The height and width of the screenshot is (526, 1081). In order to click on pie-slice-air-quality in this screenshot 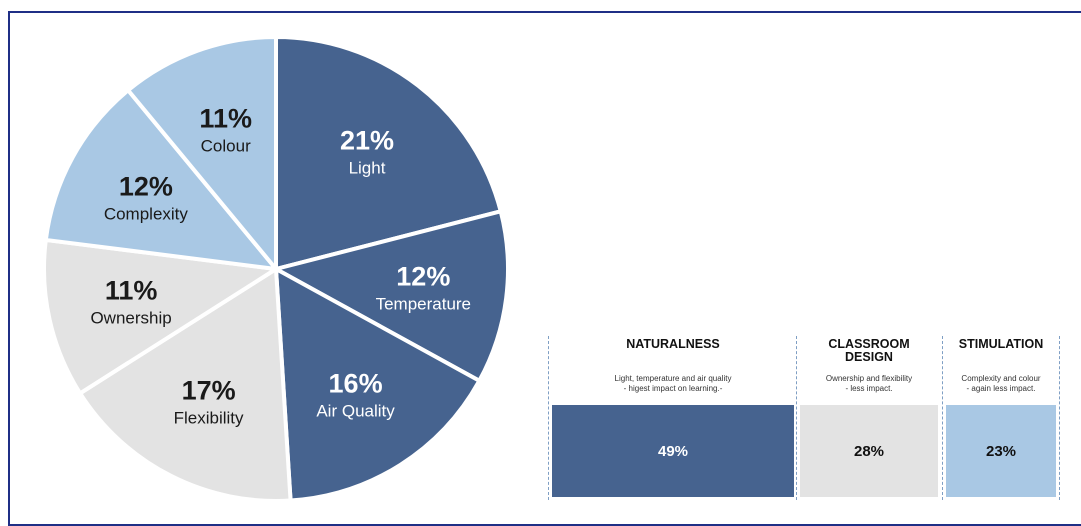, I will do `click(378, 385)`.